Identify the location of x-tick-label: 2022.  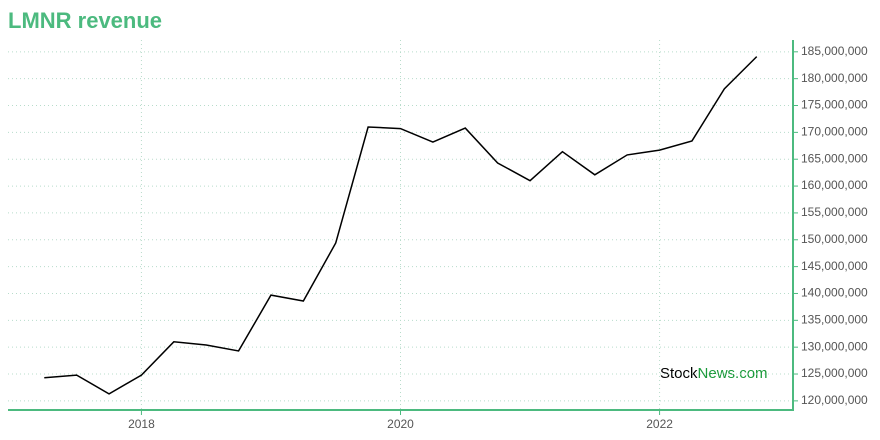
(659, 424).